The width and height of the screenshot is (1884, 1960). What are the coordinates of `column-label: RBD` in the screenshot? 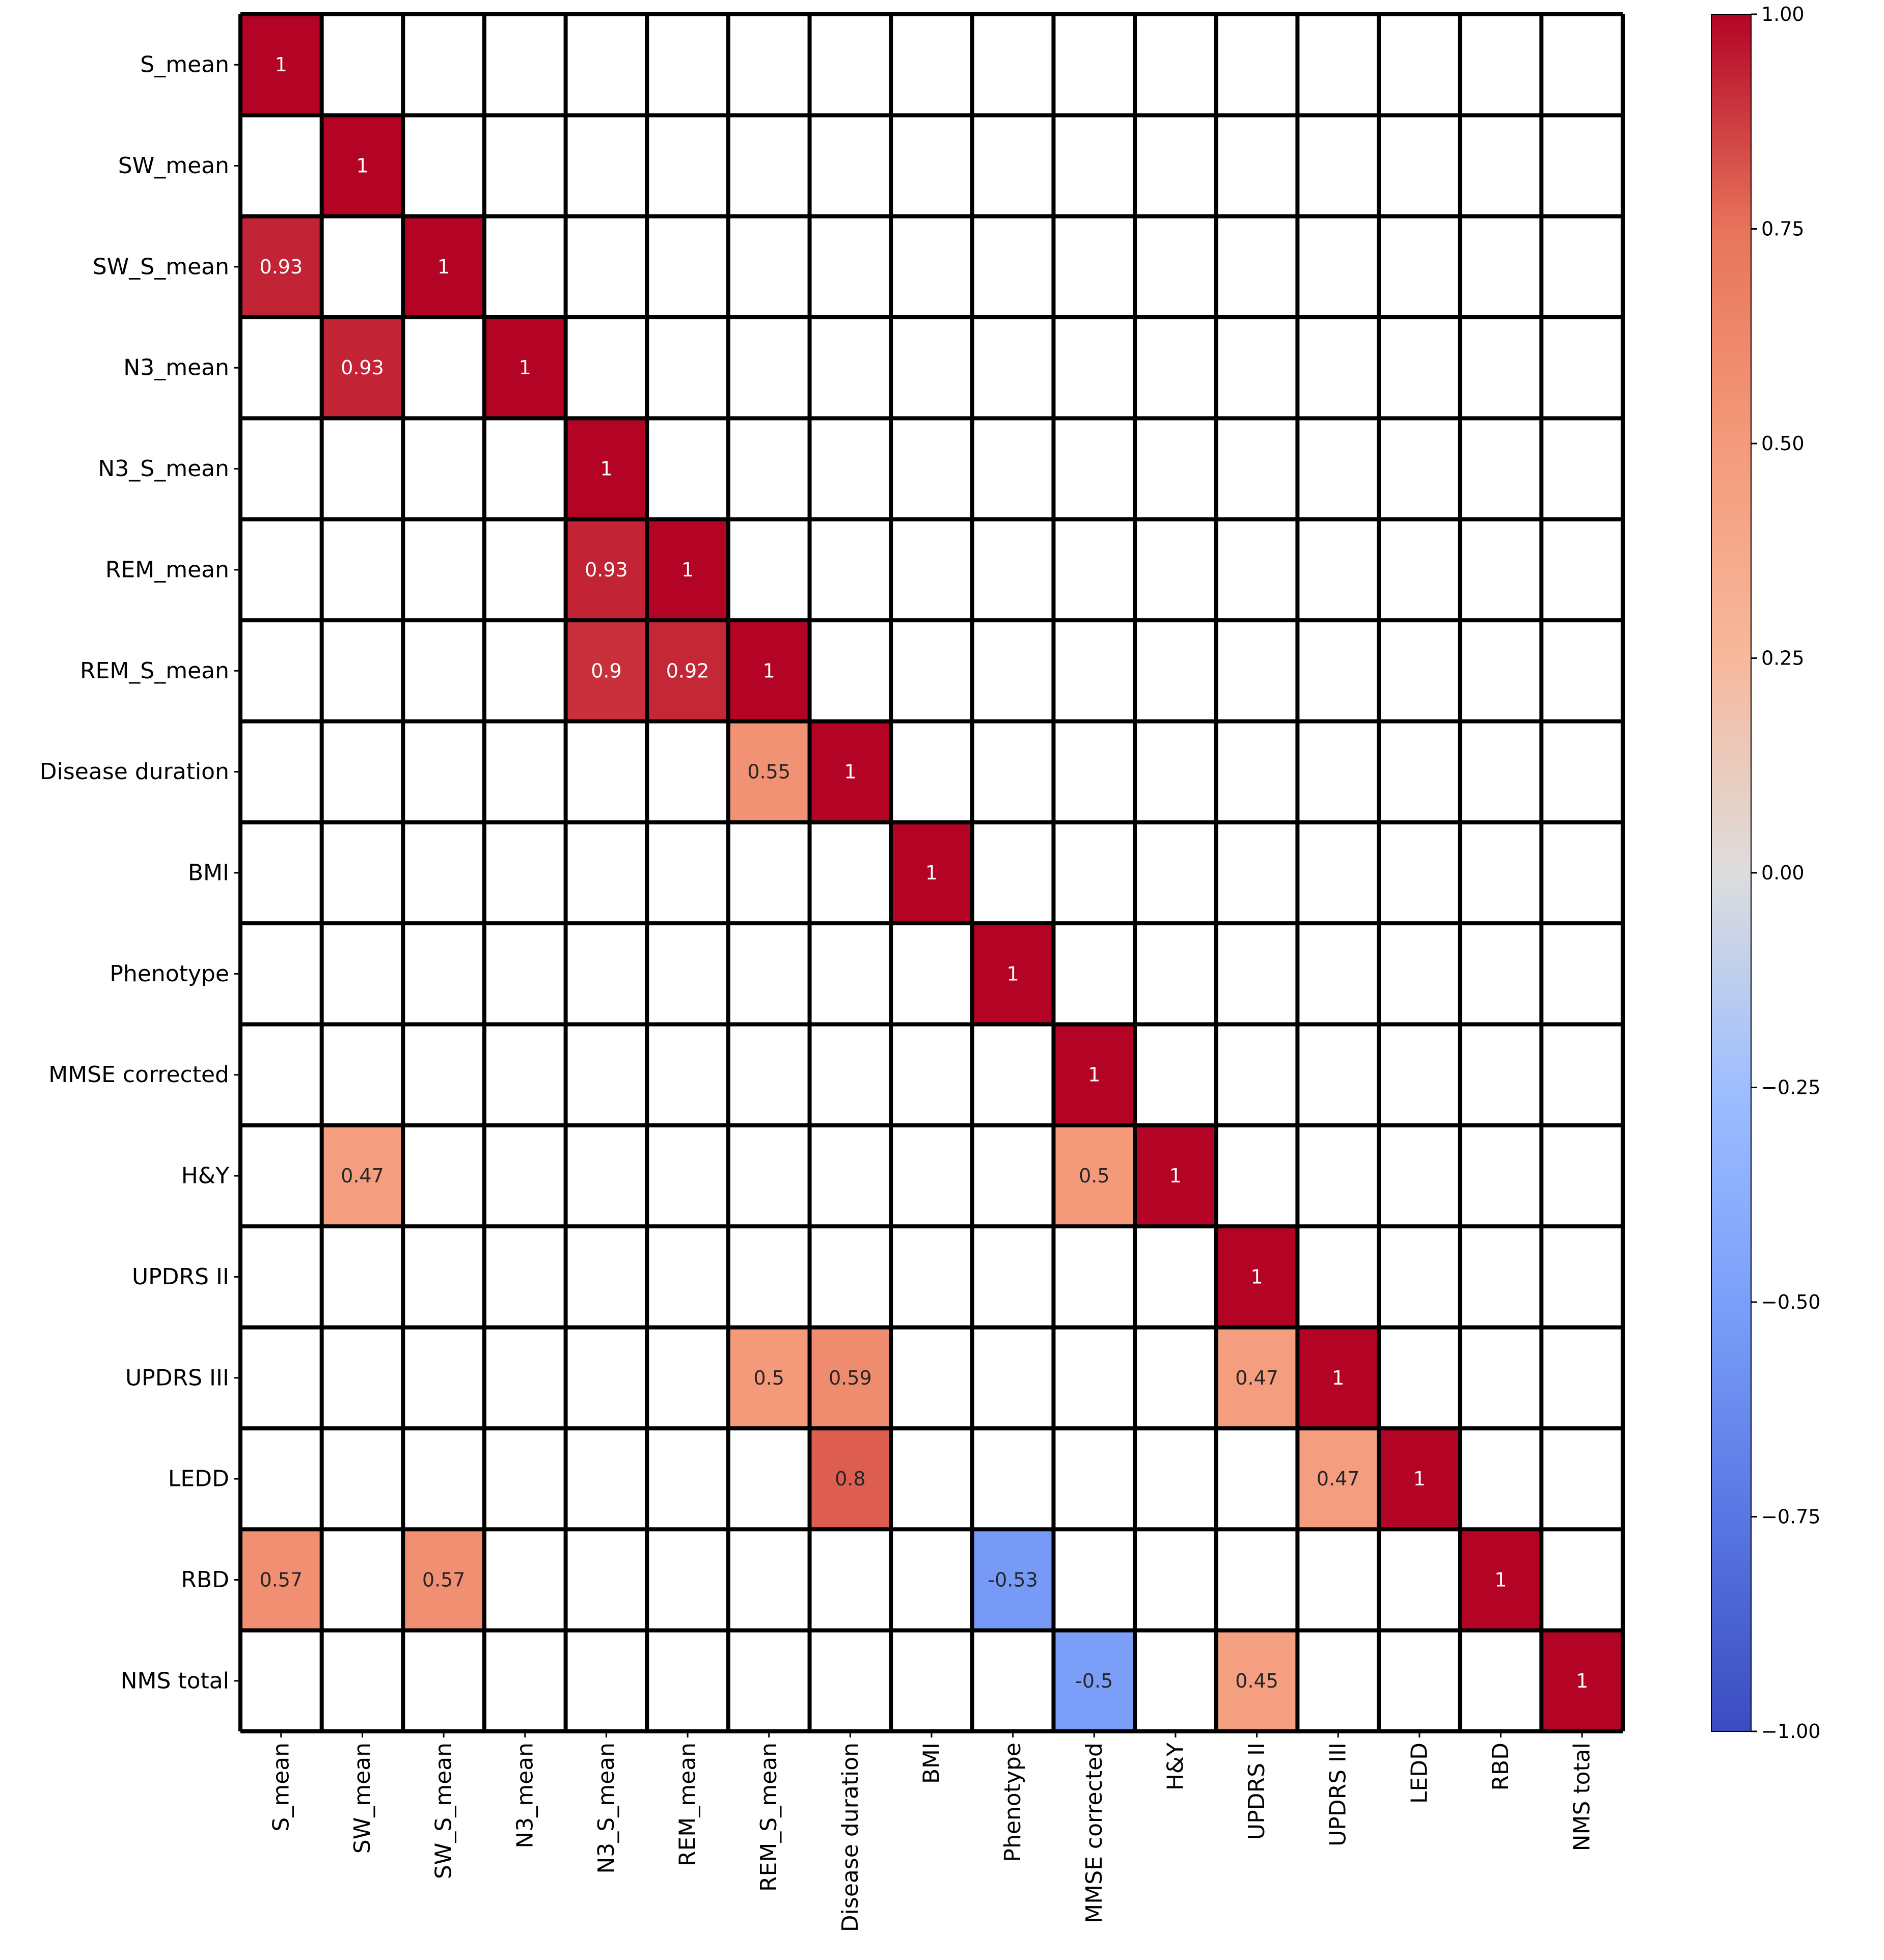 It's located at (1501, 1767).